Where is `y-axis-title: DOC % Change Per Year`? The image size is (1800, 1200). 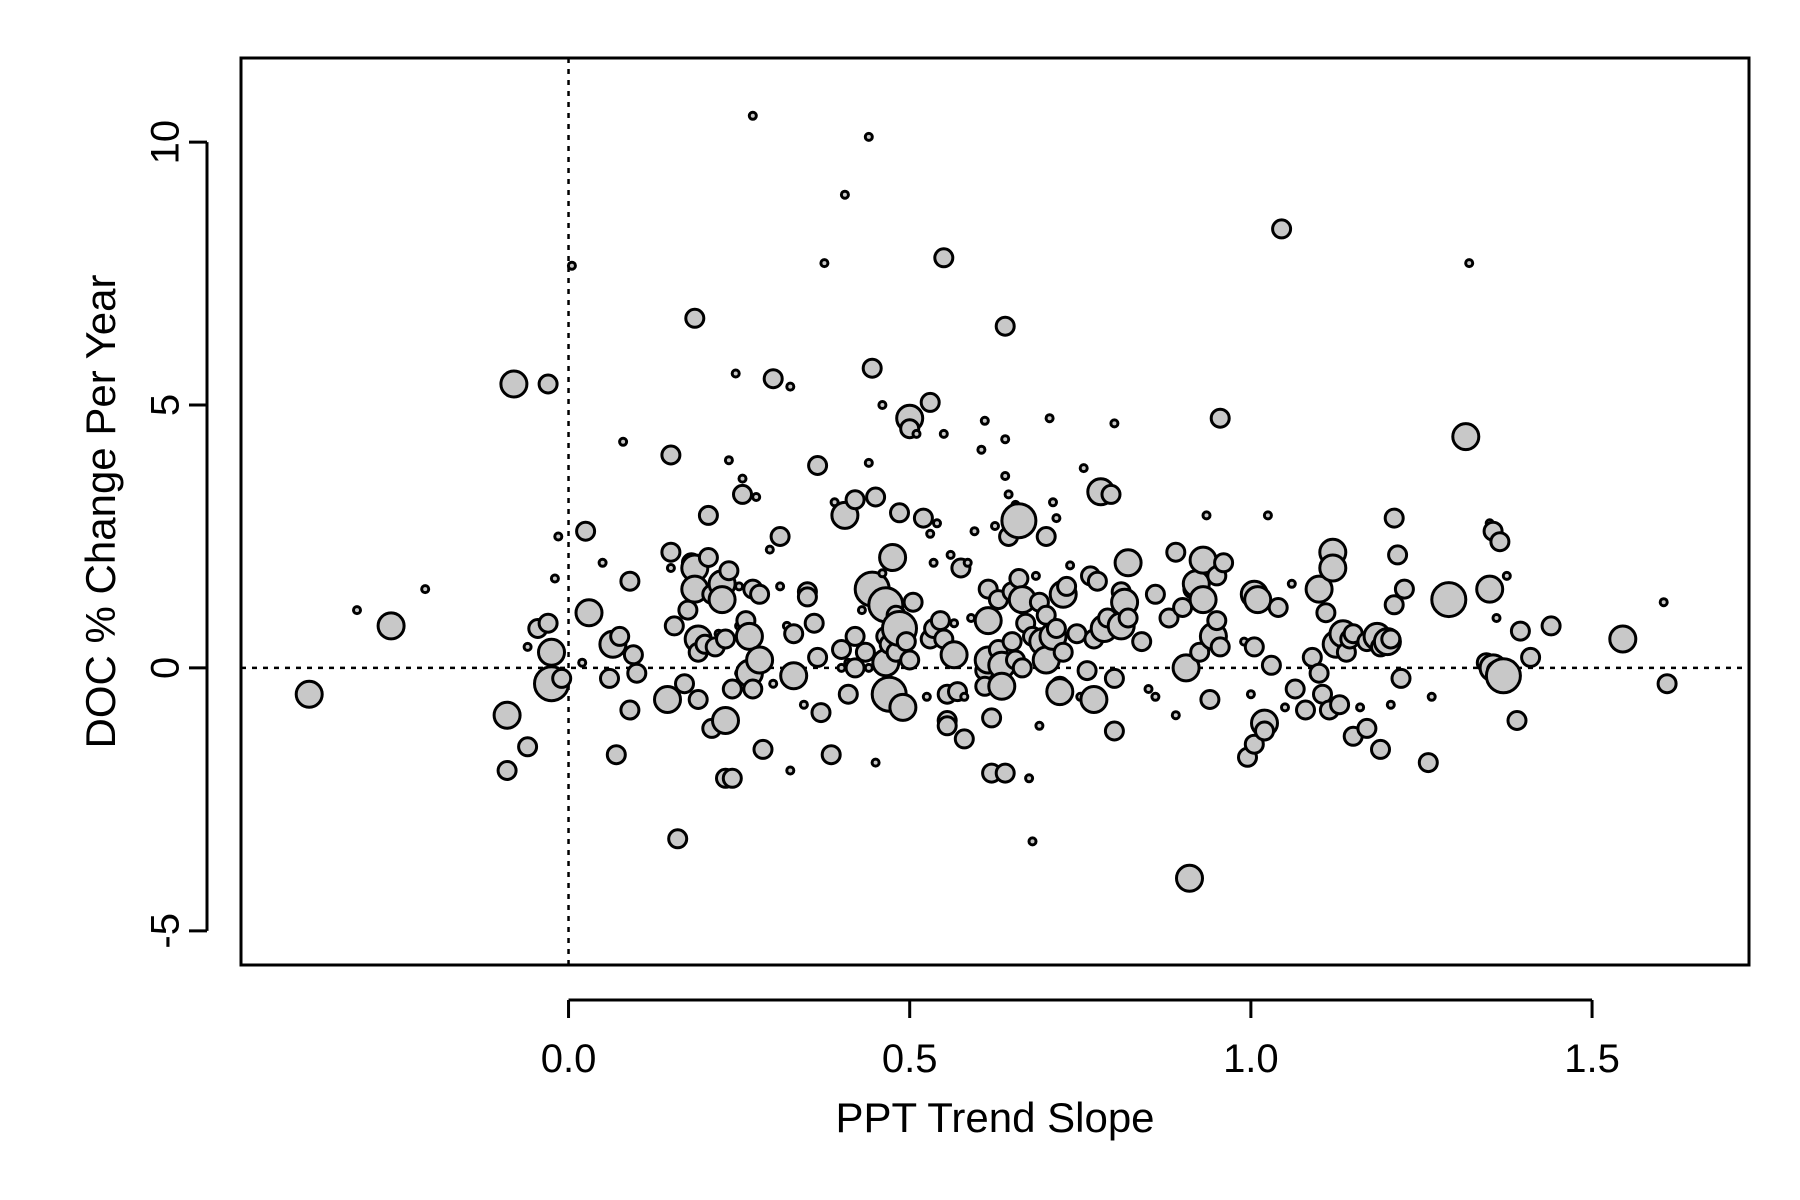 y-axis-title: DOC % Change Per Year is located at coordinates (100, 512).